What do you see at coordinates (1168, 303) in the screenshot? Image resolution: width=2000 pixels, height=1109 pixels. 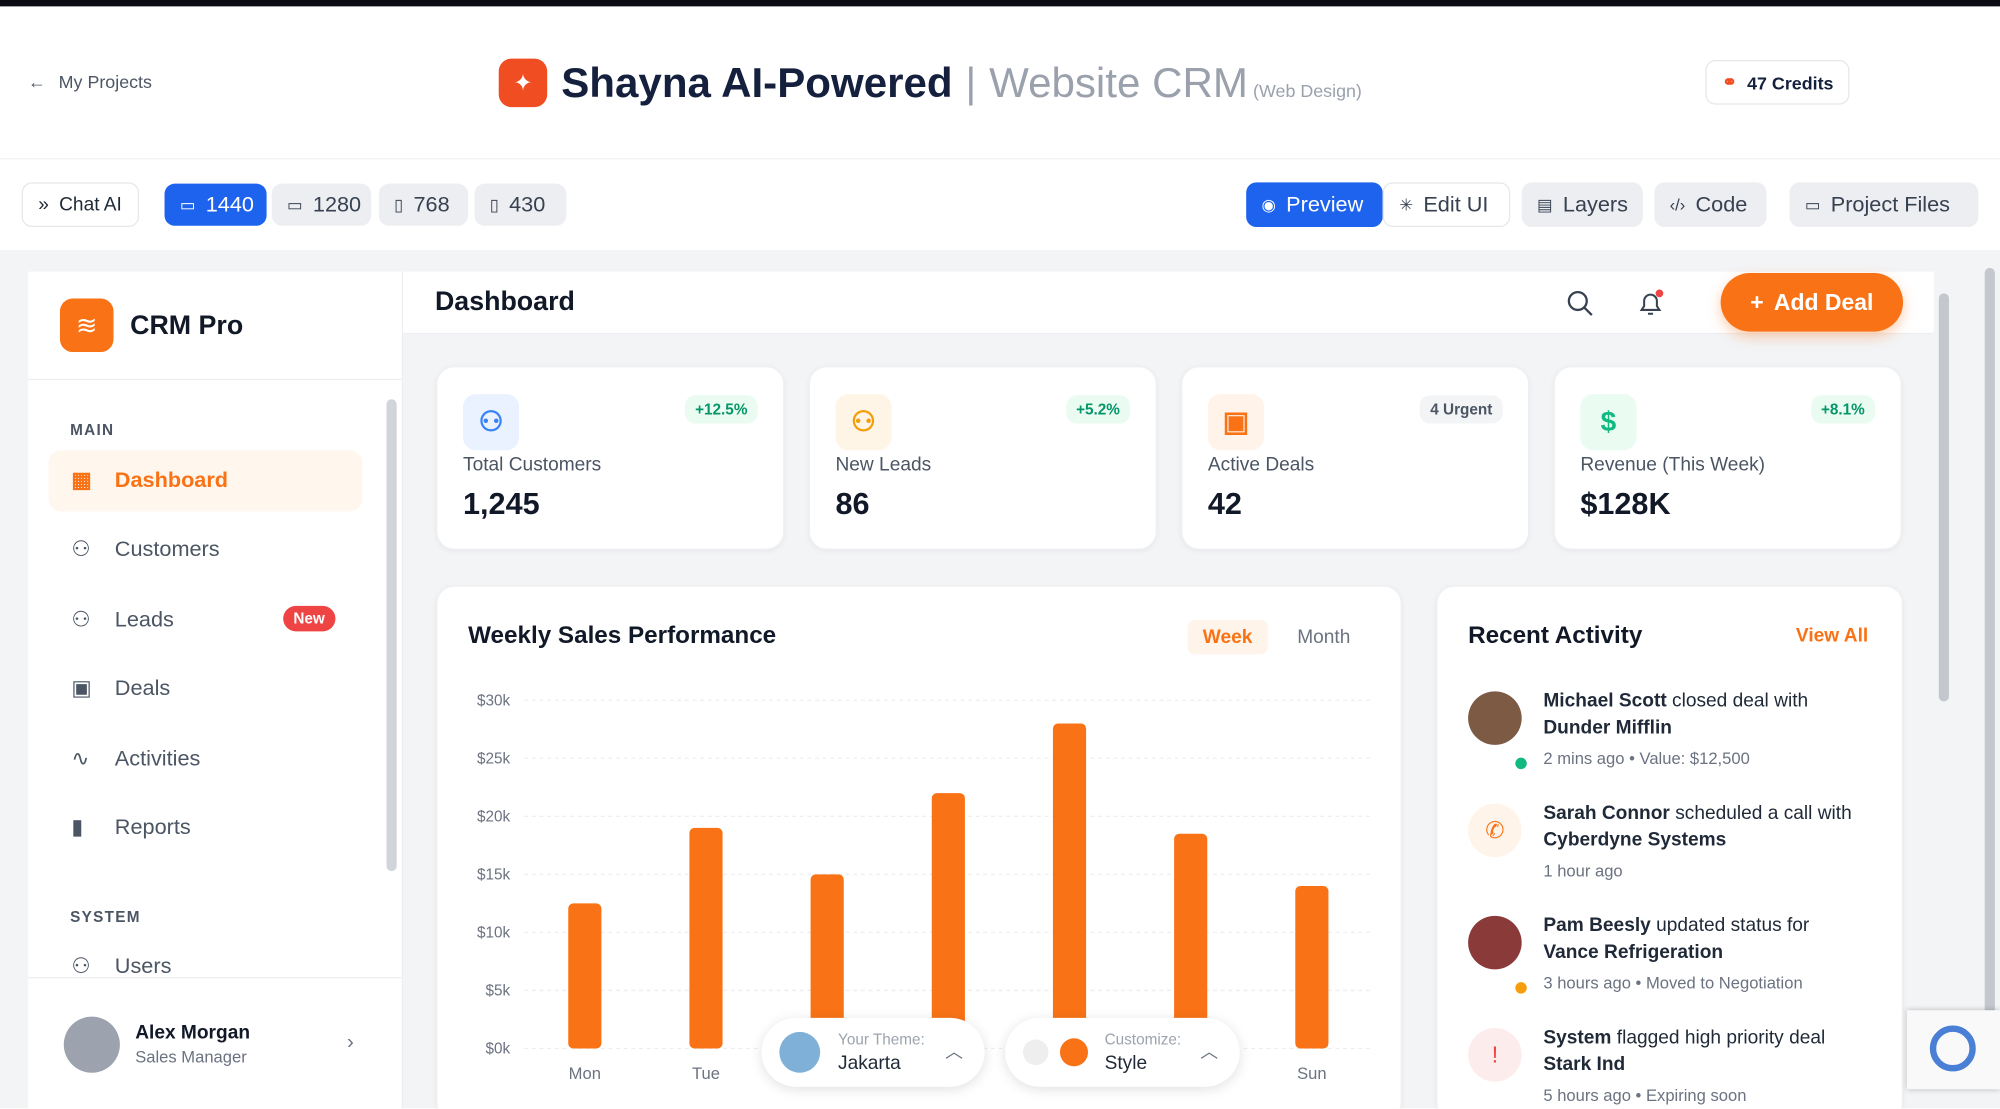 I see `topbar` at bounding box center [1168, 303].